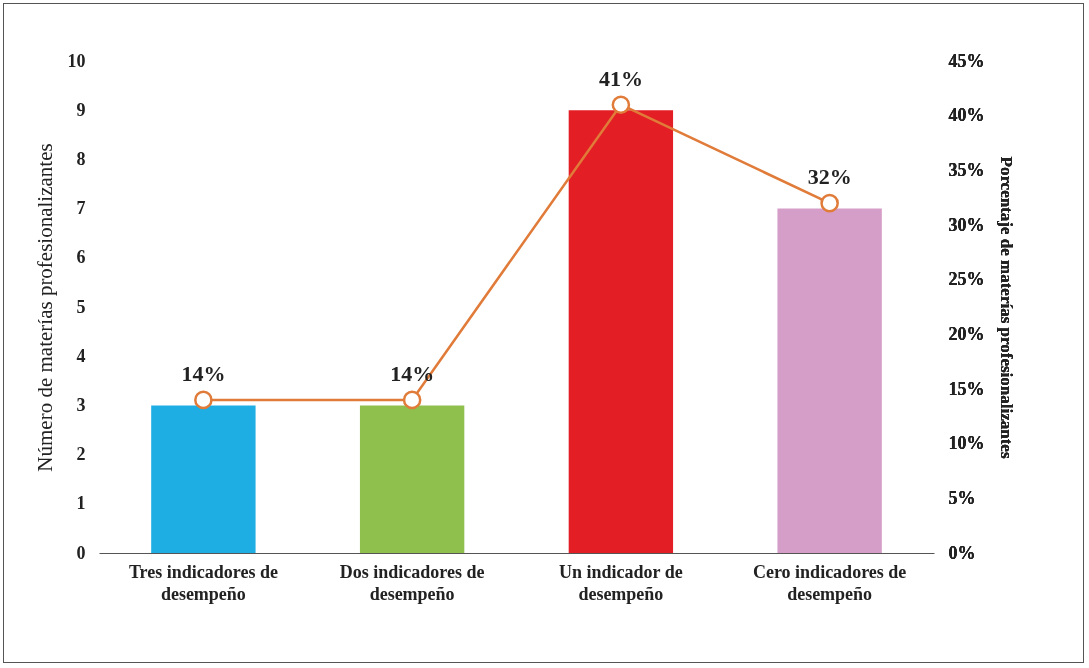 The height and width of the screenshot is (668, 1089). I want to click on y2-tick-label: 5%, so click(962, 497).